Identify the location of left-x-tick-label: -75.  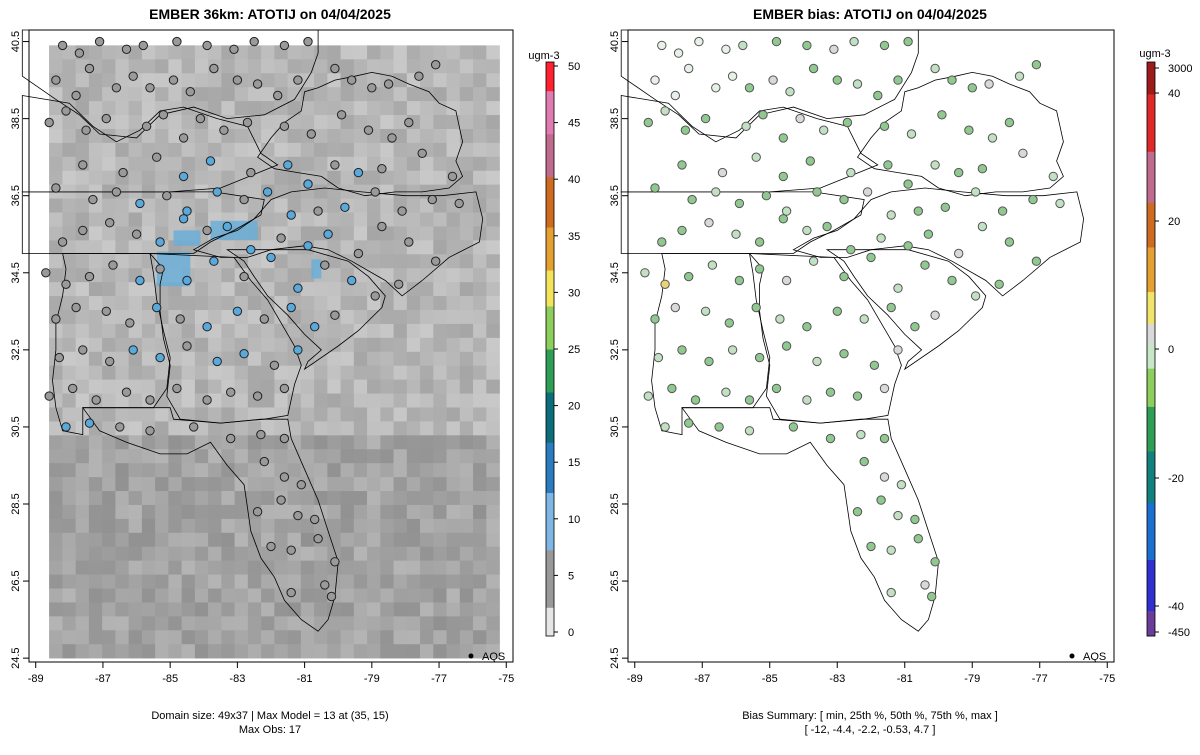
(506, 679).